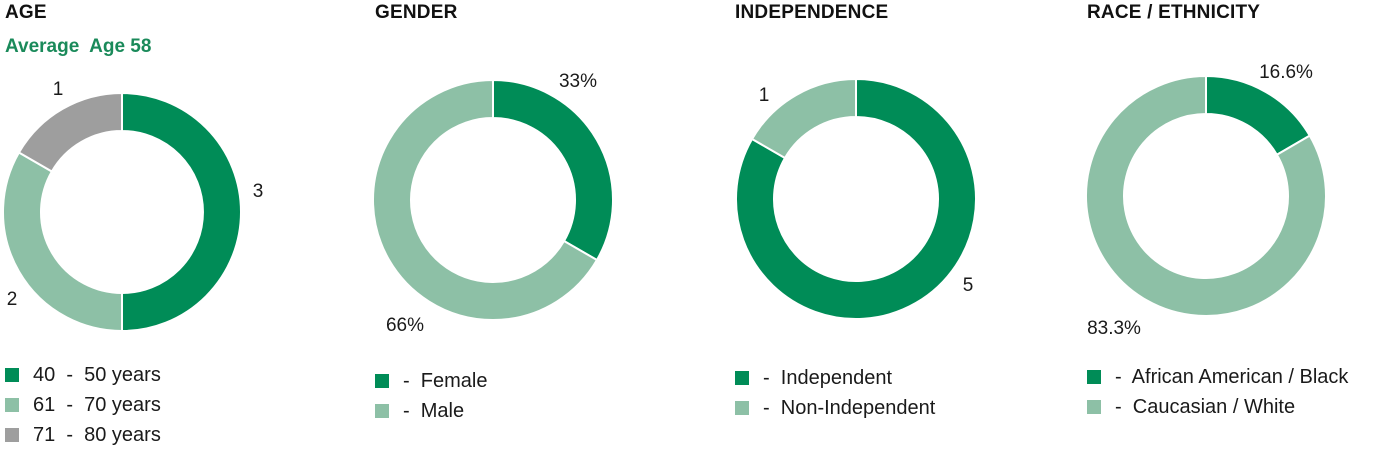 The width and height of the screenshot is (1384, 452). Describe the element at coordinates (1174, 12) in the screenshot. I see `race-ethnicity-title: RACE / ETHNICITY` at that location.